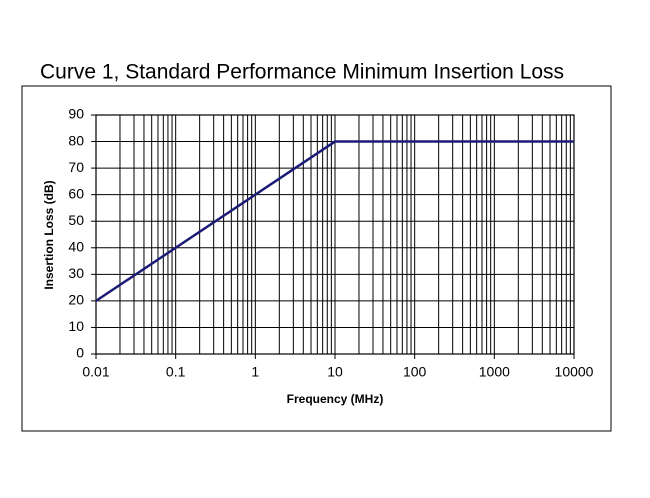  Describe the element at coordinates (335, 372) in the screenshot. I see `x-tick-label: 10` at that location.